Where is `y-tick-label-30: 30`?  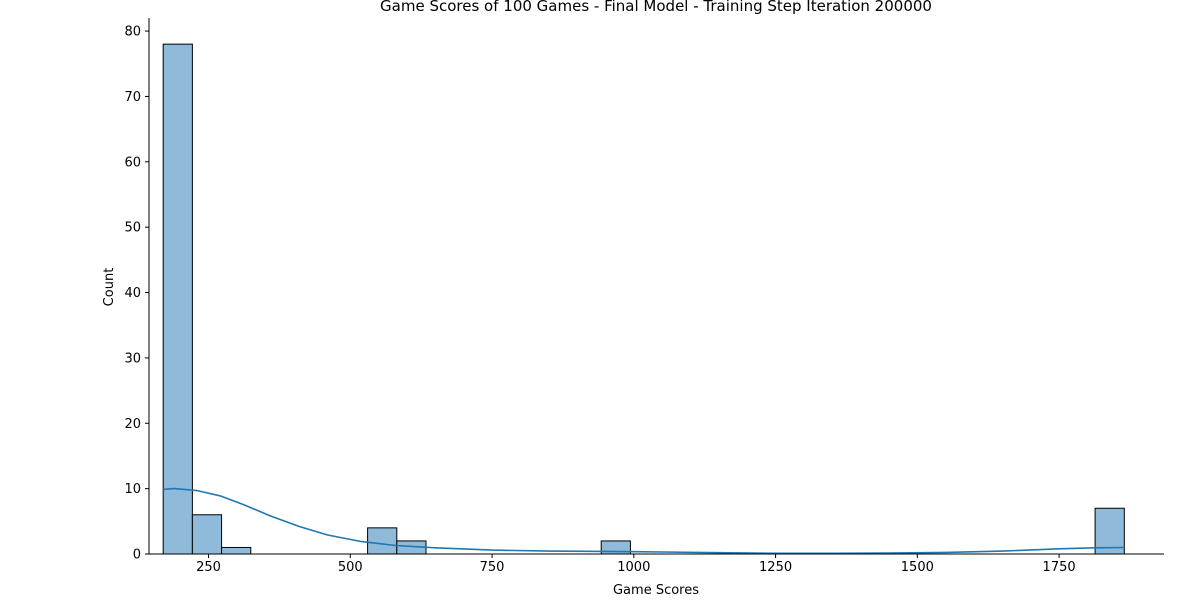
y-tick-label-30: 30 is located at coordinates (132, 358).